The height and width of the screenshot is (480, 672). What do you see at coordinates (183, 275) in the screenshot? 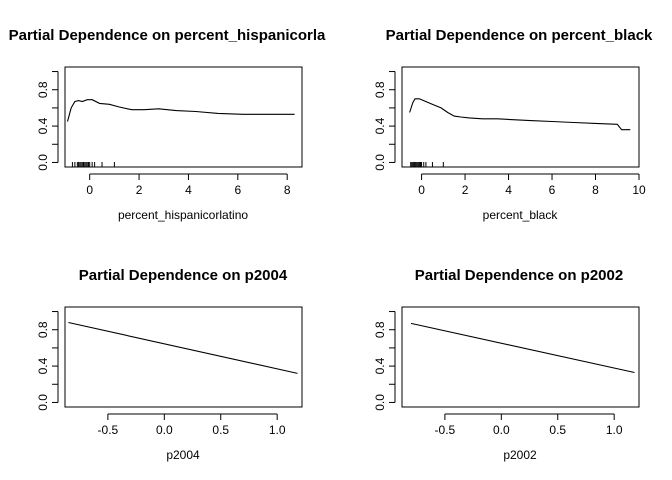
I see `chart-title: Partial Dependence on p2004` at bounding box center [183, 275].